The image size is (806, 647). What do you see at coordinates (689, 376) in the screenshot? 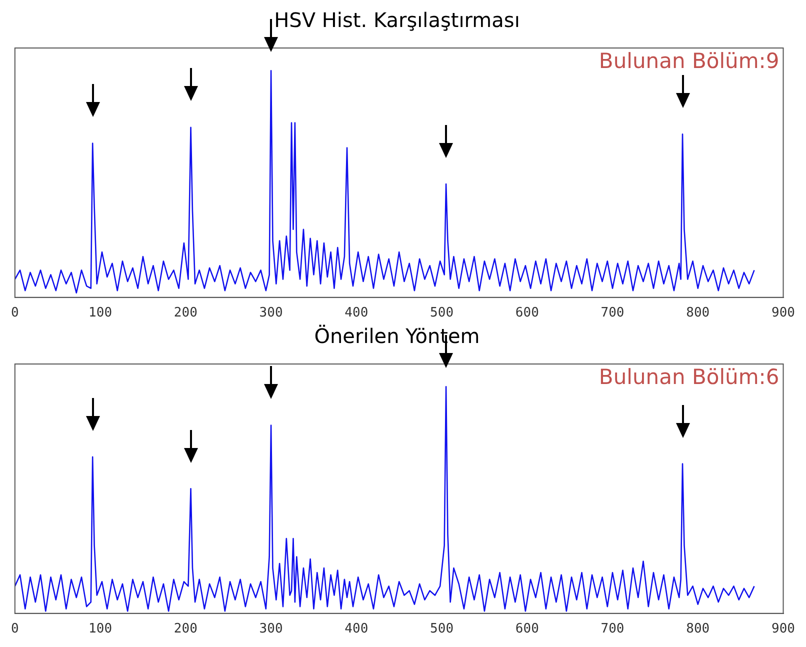
I see `annotation: Bulunan Bölüm:6` at bounding box center [689, 376].